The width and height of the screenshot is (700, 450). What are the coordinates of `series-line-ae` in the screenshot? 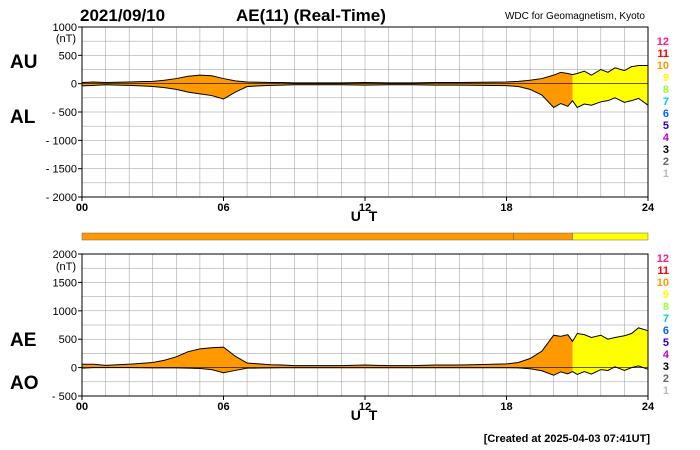 It's located at (365, 347).